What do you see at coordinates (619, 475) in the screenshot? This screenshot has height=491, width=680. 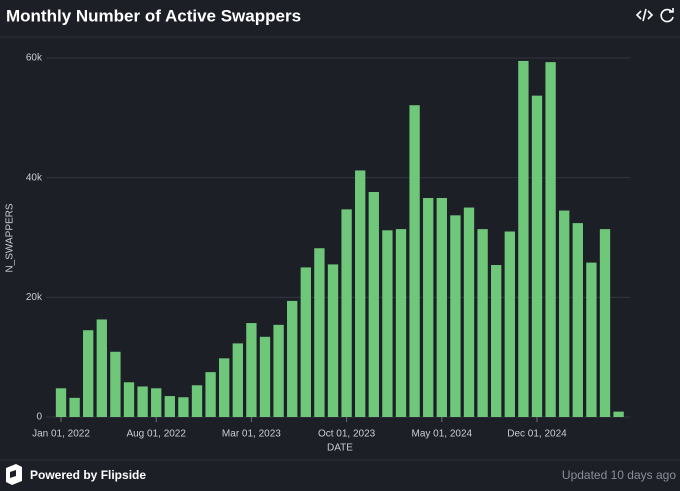 I see `footer-updated: Updated 10 days ago` at bounding box center [619, 475].